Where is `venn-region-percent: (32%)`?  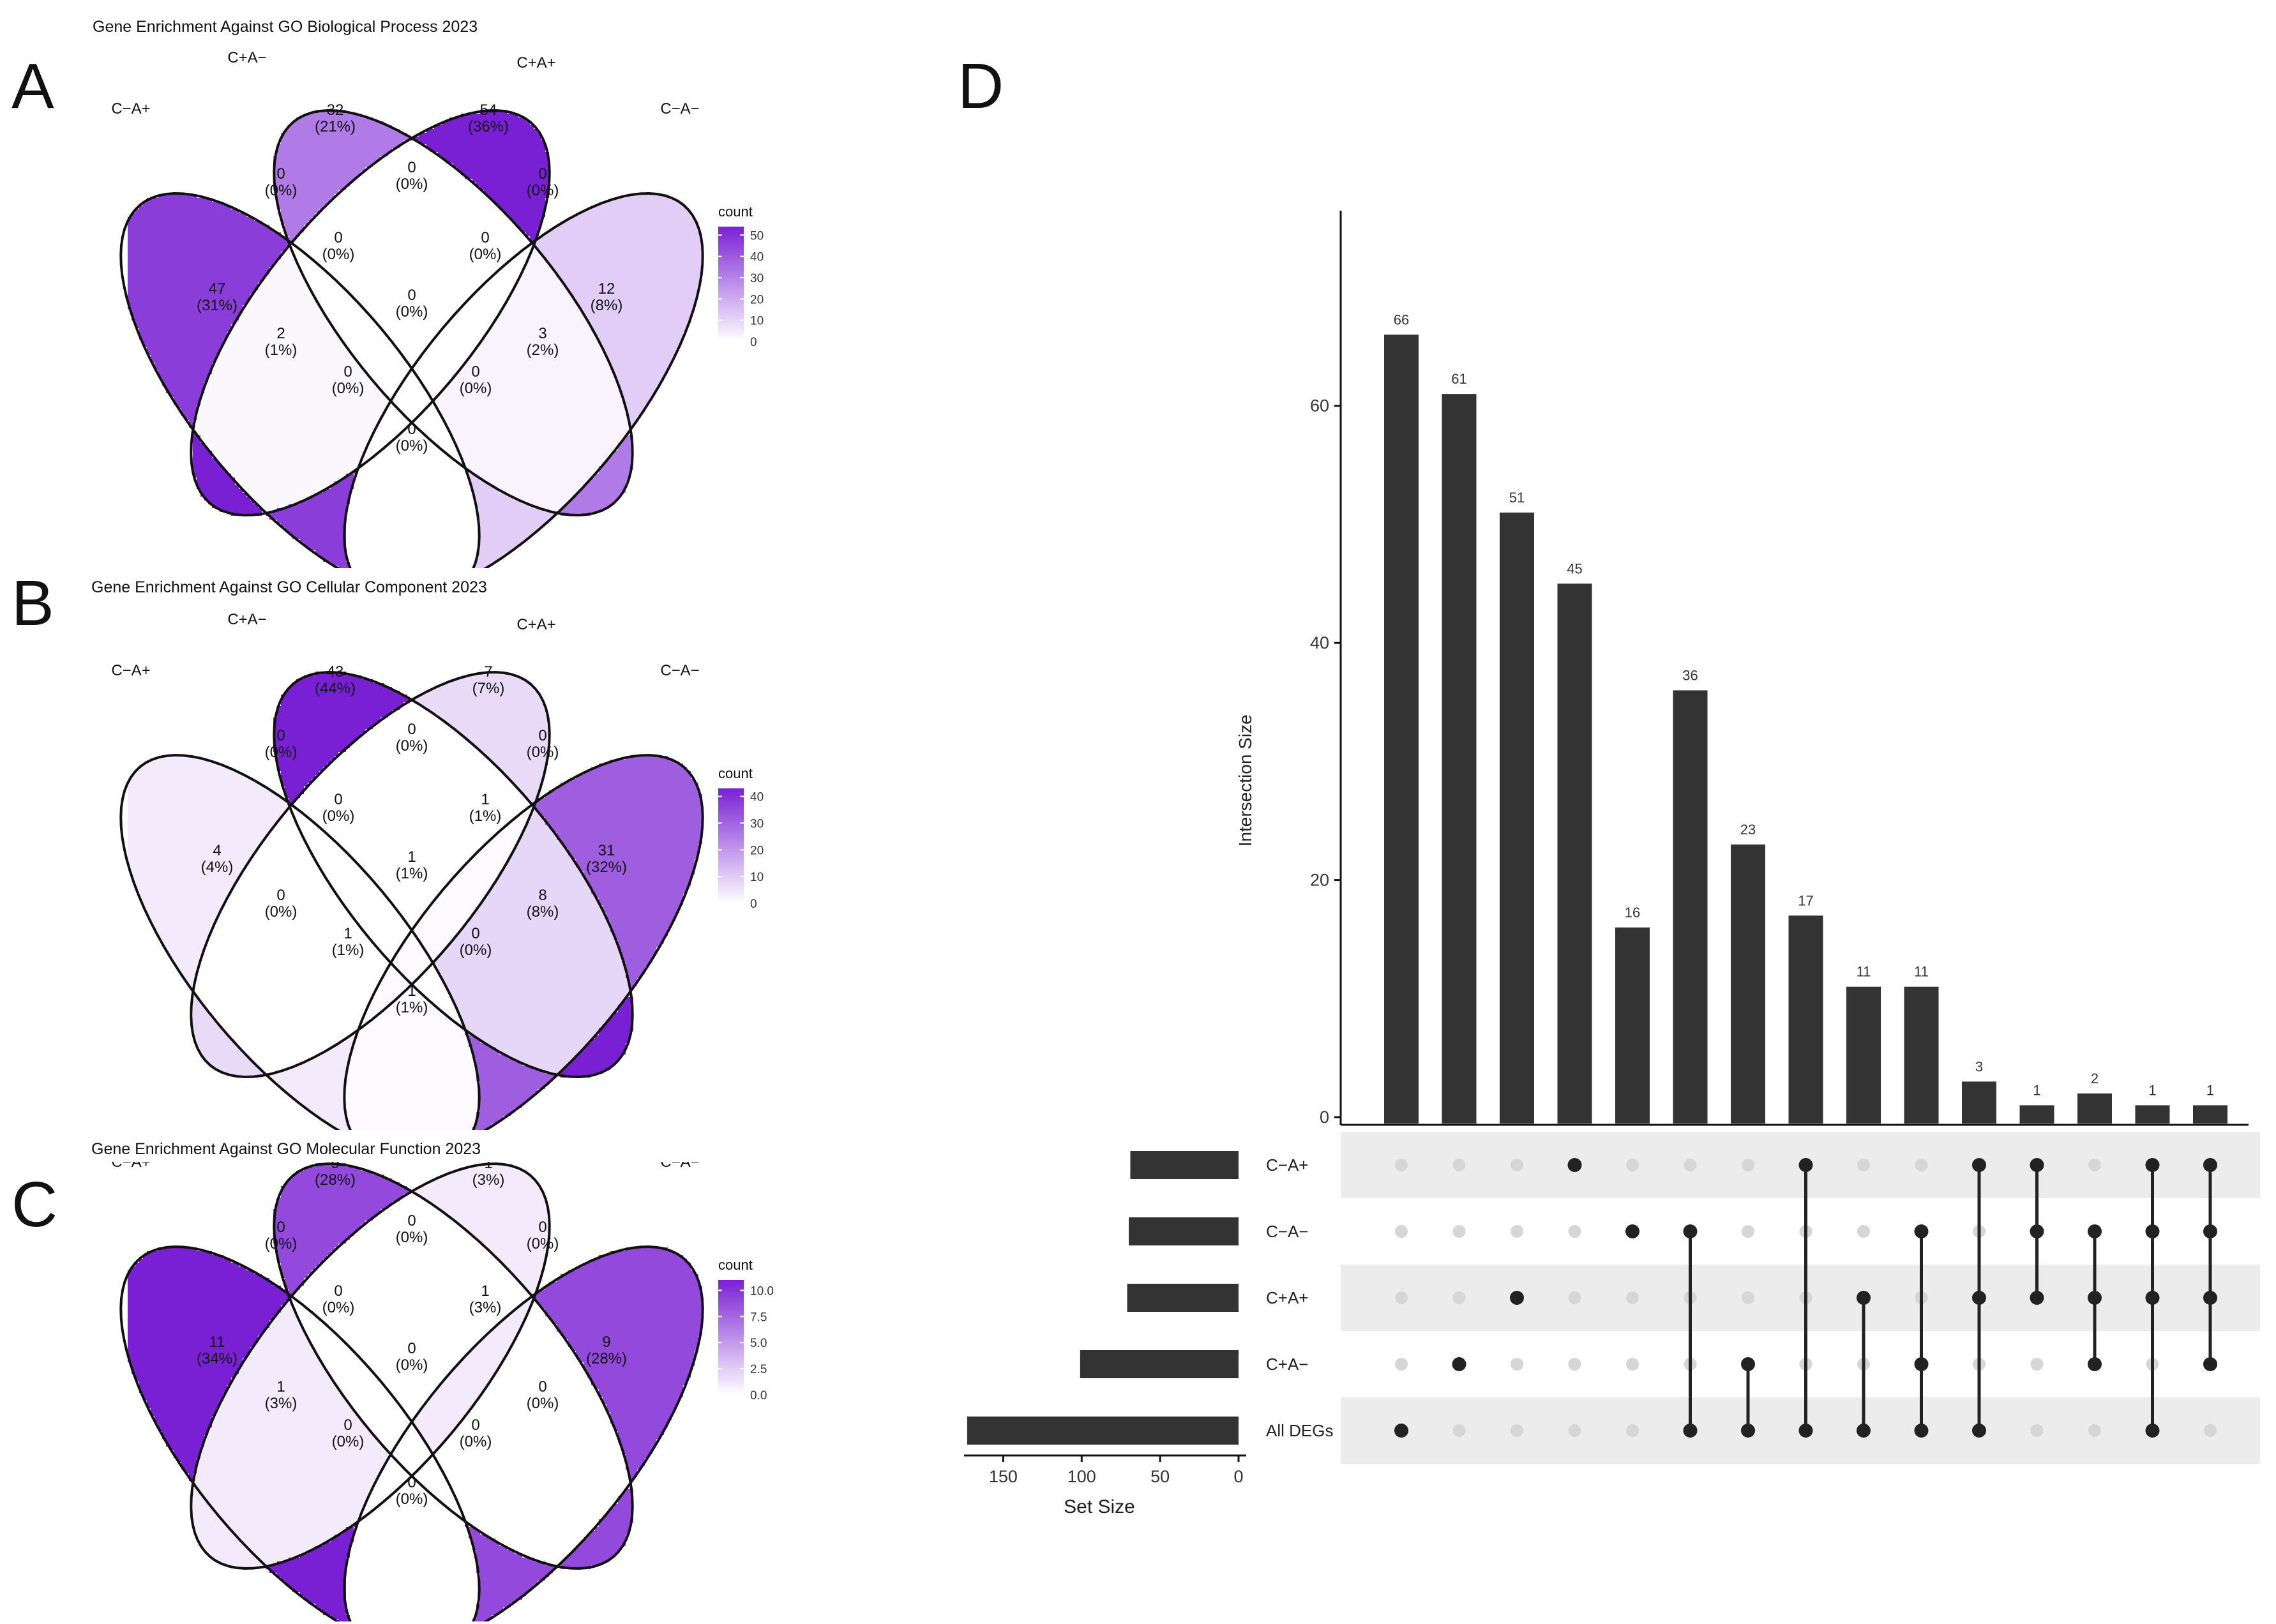 venn-region-percent: (32%) is located at coordinates (606, 867).